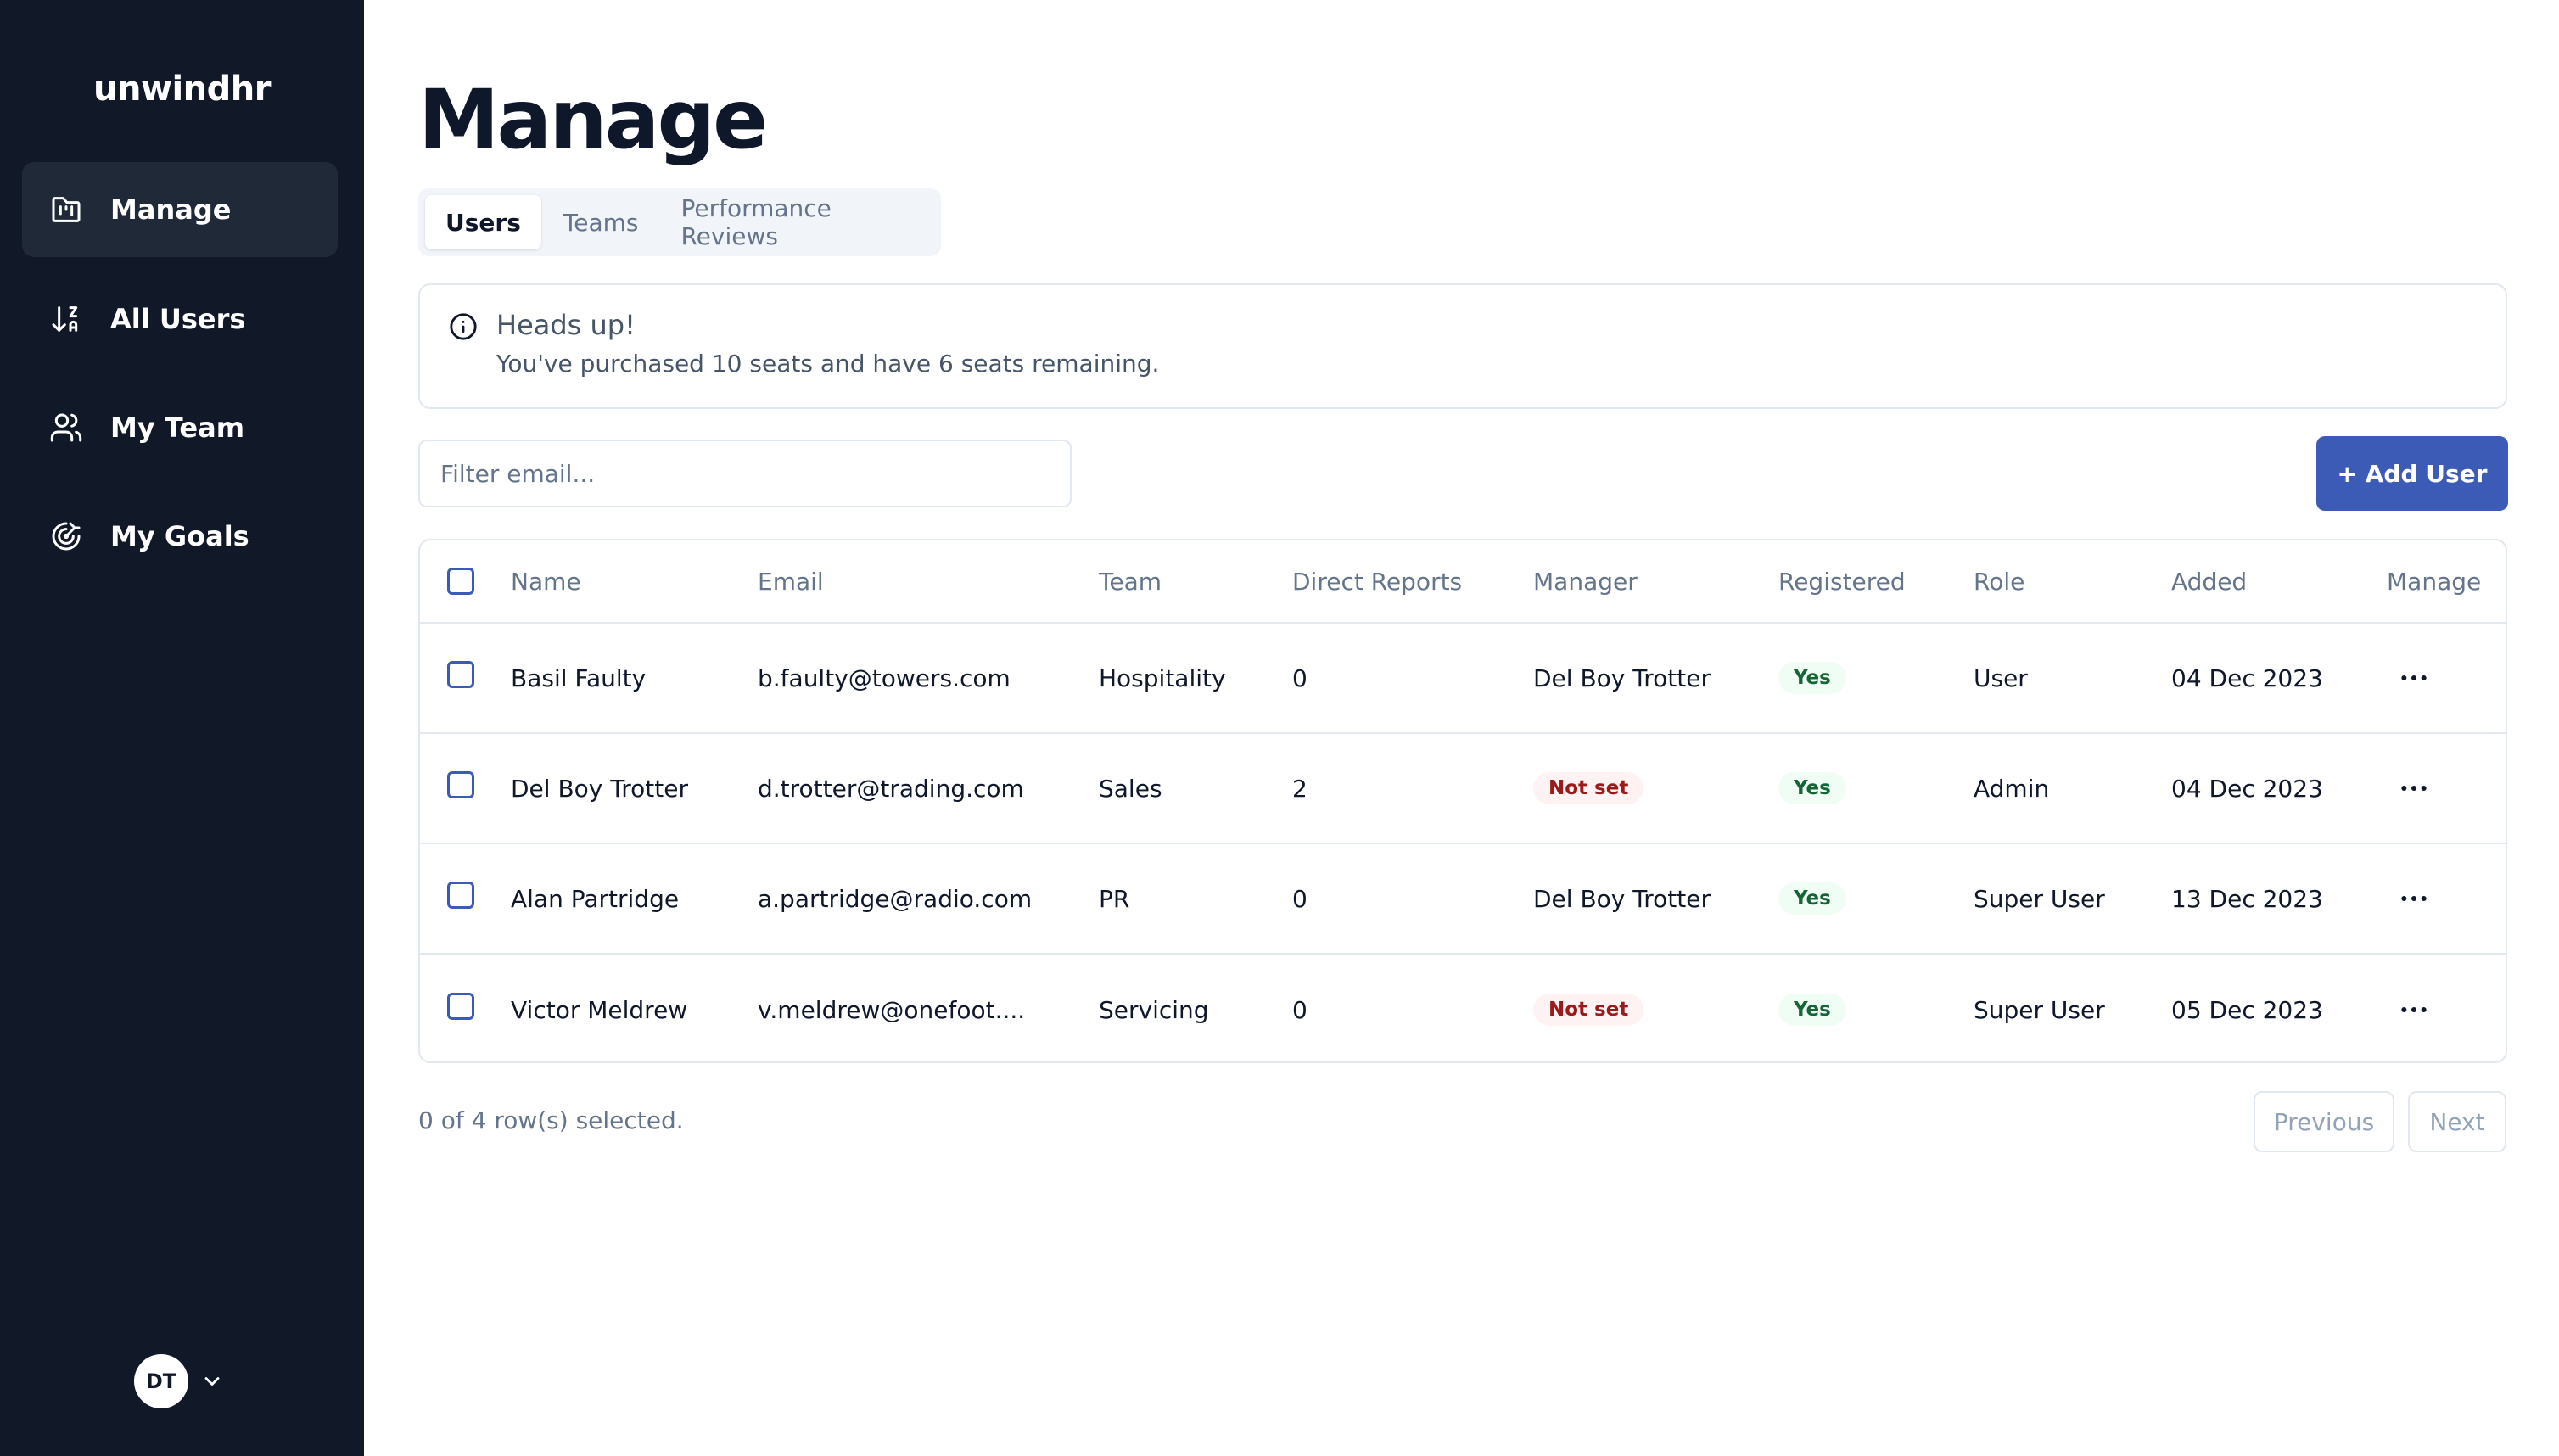  Describe the element at coordinates (2247, 1009) in the screenshot. I see `cell-added: 05 Dec 2023` at that location.